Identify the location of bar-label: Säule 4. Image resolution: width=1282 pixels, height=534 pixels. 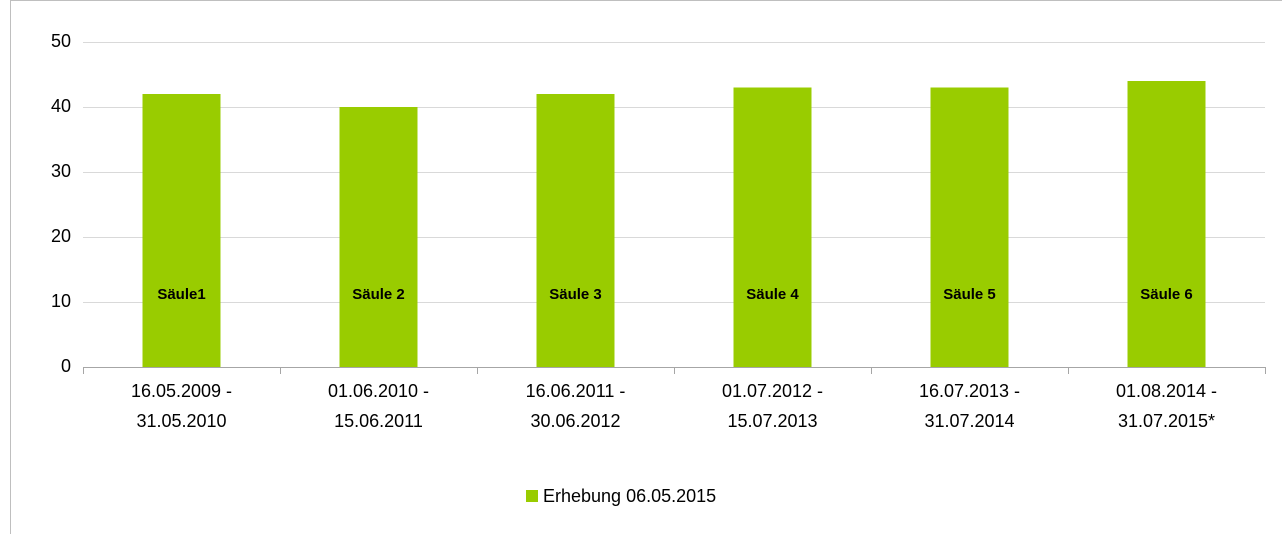
(772, 294).